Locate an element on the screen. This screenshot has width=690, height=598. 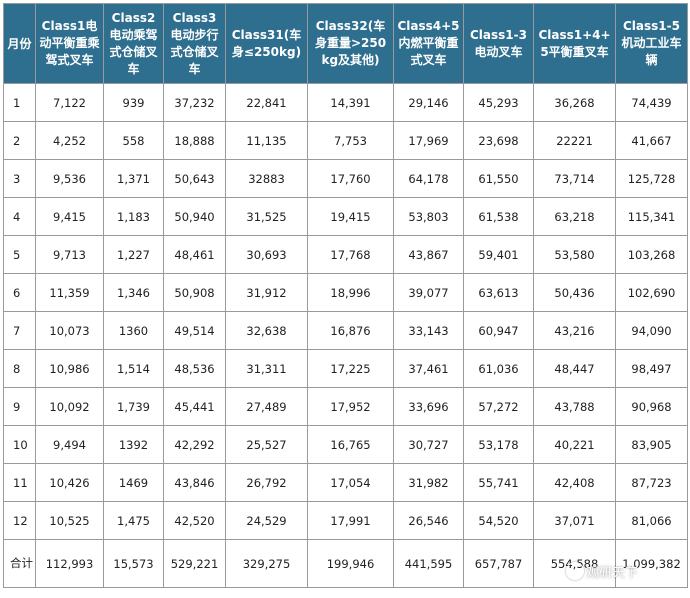
value-cell: 42,520 is located at coordinates (194, 520).